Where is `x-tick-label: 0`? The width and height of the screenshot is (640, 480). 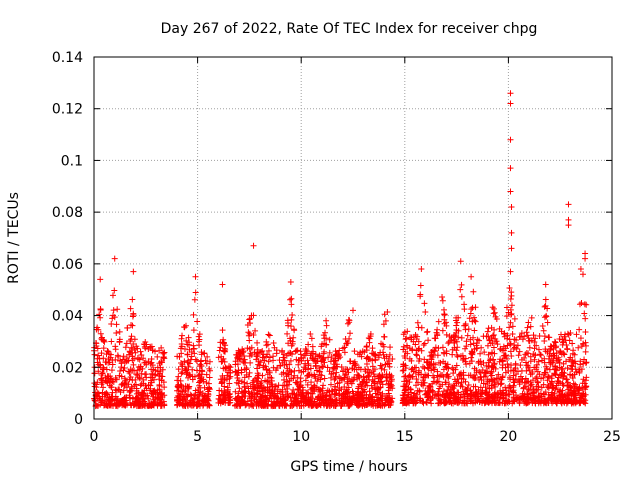 x-tick-label: 0 is located at coordinates (94, 437).